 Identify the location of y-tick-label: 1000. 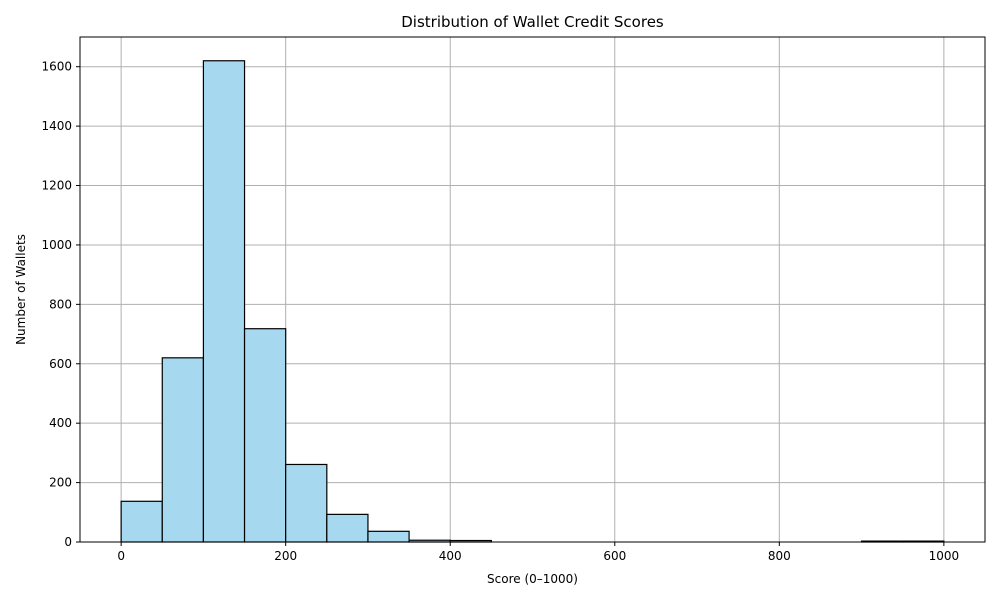
(56, 245).